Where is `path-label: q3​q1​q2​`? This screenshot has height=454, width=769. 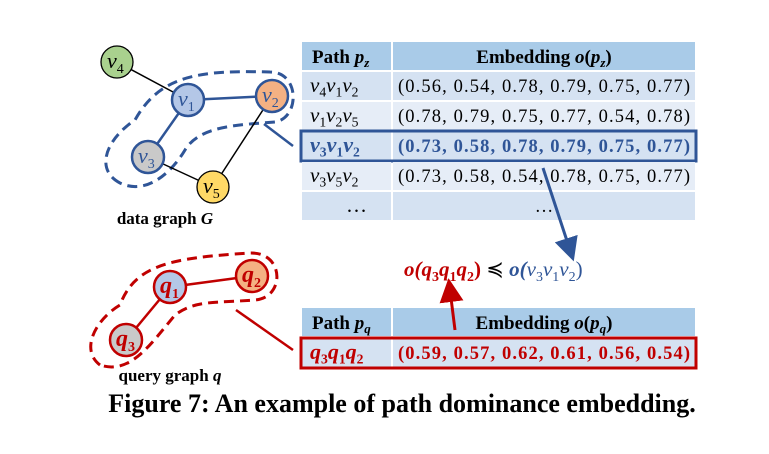
path-label: q3​q1​q2​ is located at coordinates (337, 353).